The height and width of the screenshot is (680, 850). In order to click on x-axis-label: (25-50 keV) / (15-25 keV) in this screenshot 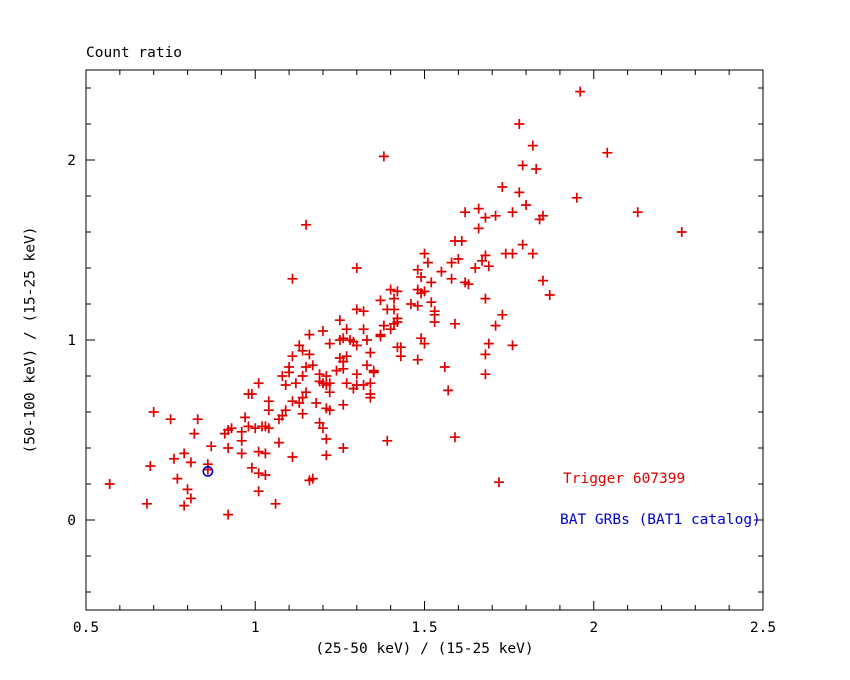, I will do `click(424, 649)`.